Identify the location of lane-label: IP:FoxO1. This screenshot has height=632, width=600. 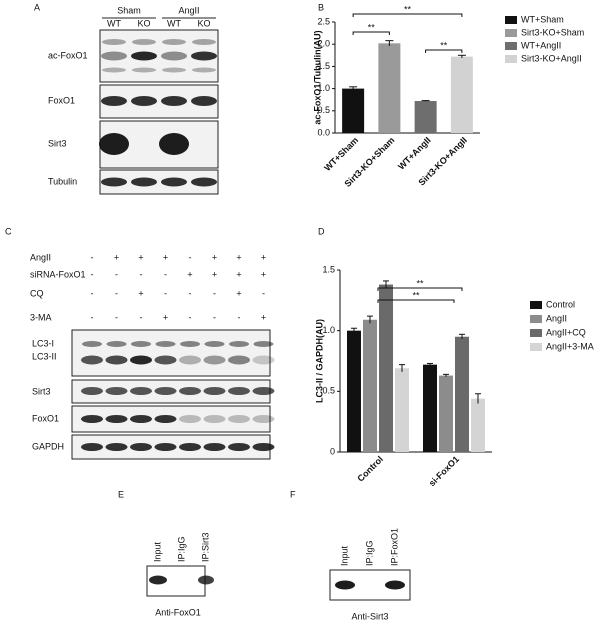
(394, 547).